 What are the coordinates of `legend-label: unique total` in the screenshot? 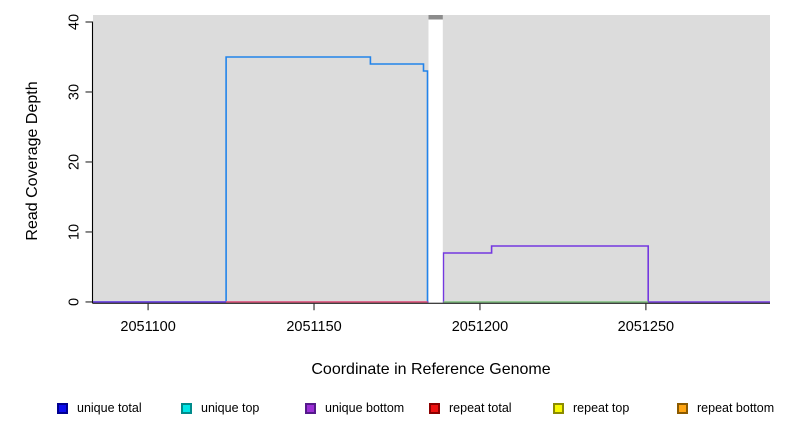 It's located at (109, 408).